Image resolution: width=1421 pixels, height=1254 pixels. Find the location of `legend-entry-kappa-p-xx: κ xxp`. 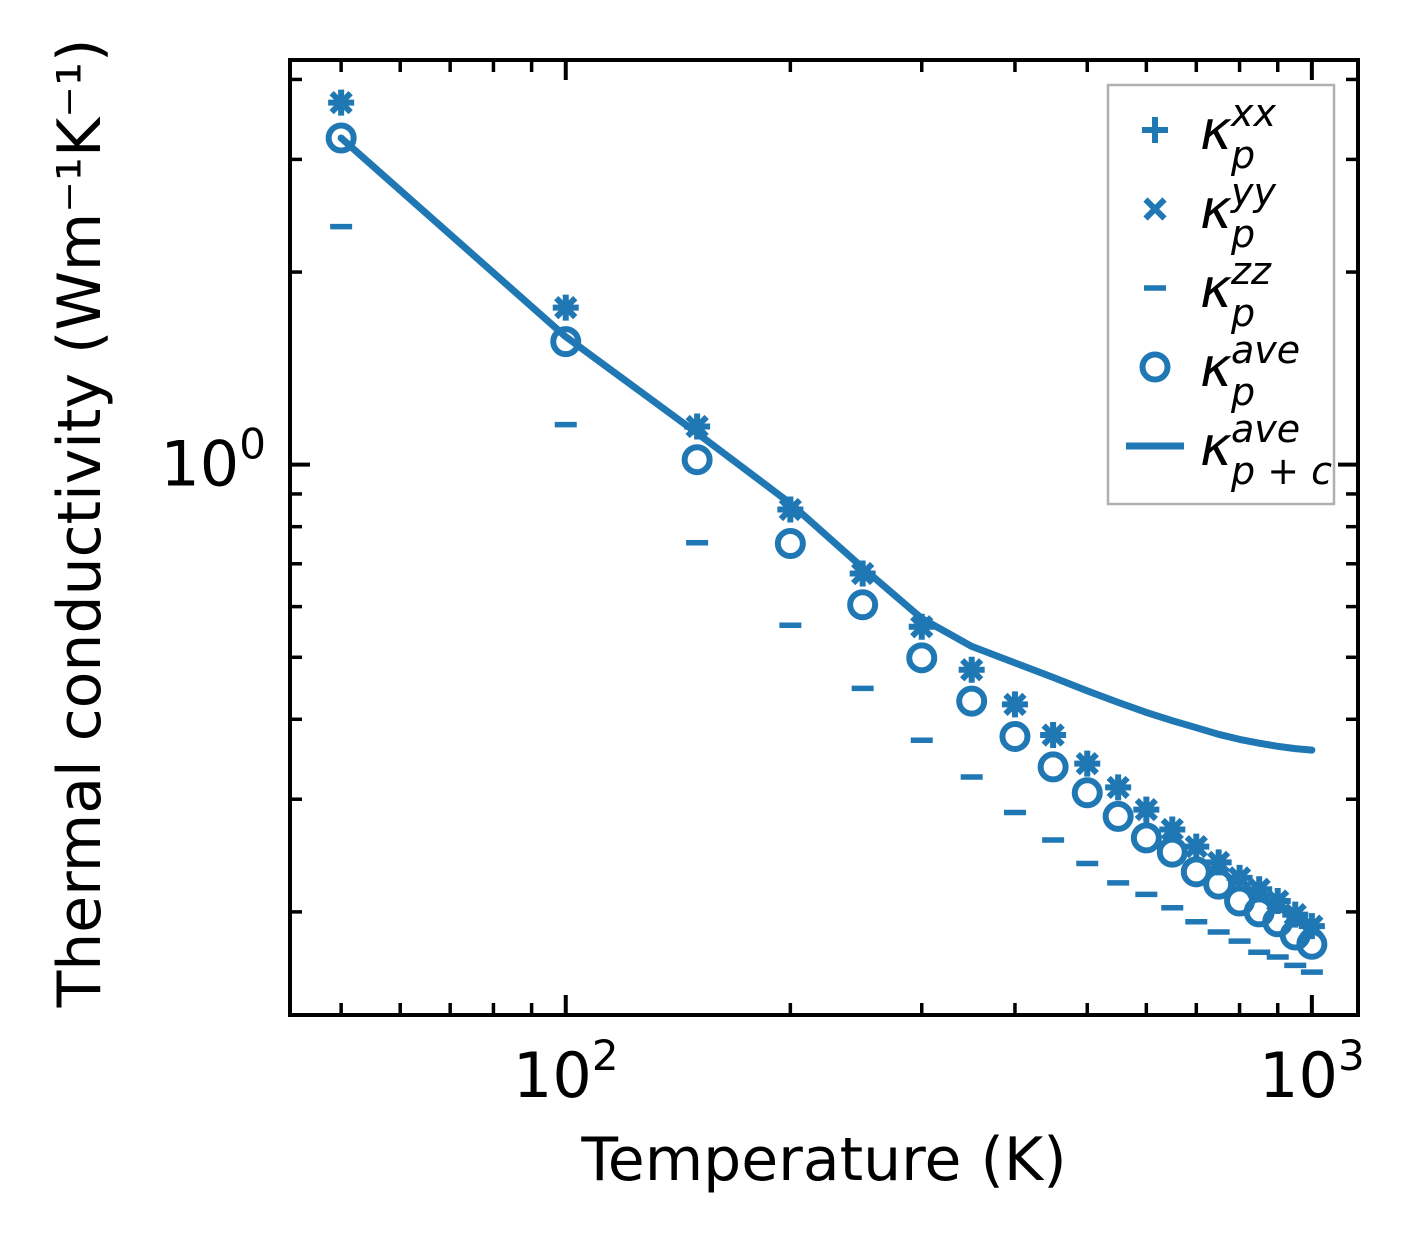

legend-entry-kappa-p-xx: κ xxp is located at coordinates (1209, 134).